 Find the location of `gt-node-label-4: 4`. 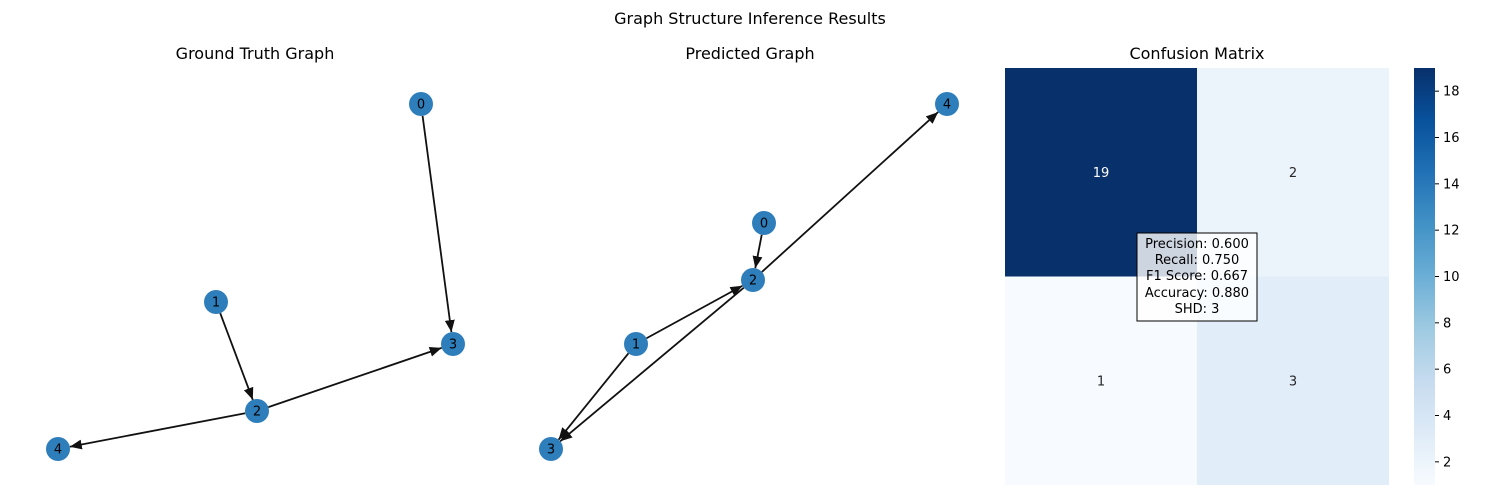

gt-node-label-4: 4 is located at coordinates (58, 450).